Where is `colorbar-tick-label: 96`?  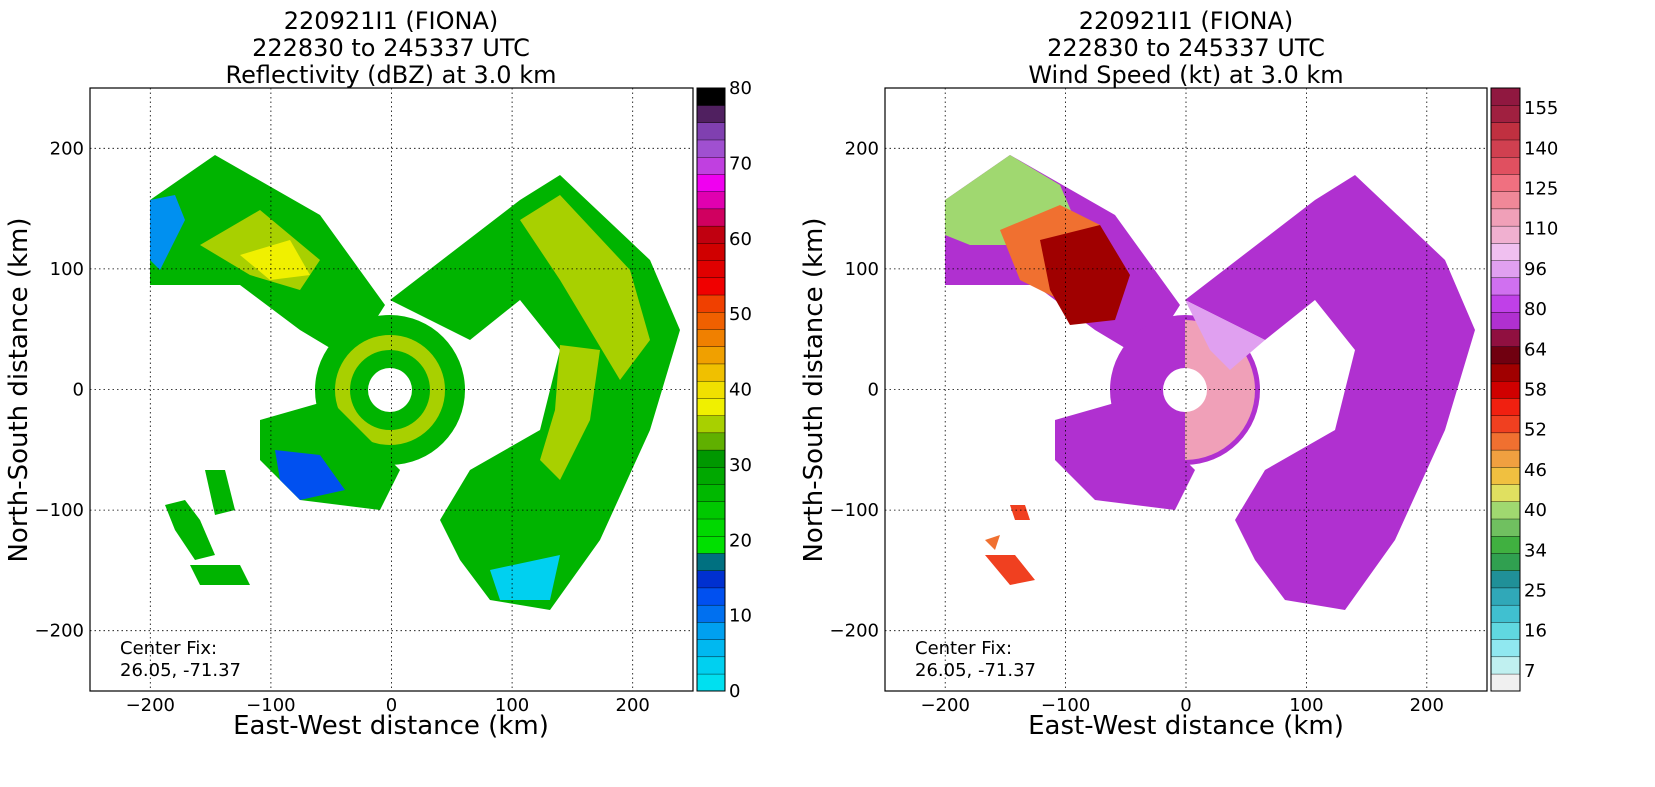
colorbar-tick-label: 96 is located at coordinates (1535, 269).